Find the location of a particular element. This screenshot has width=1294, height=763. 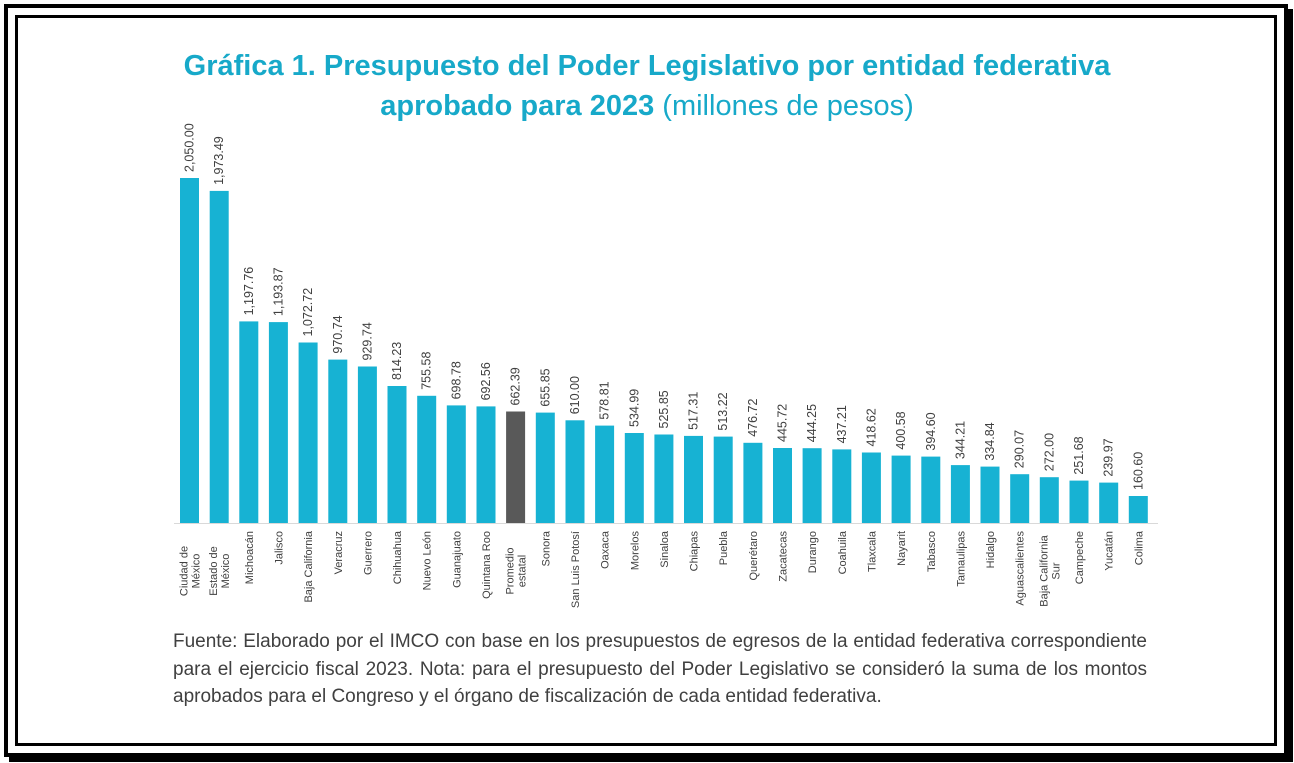

tick-label-michoacan: Michoacán is located at coordinates (250, 557).